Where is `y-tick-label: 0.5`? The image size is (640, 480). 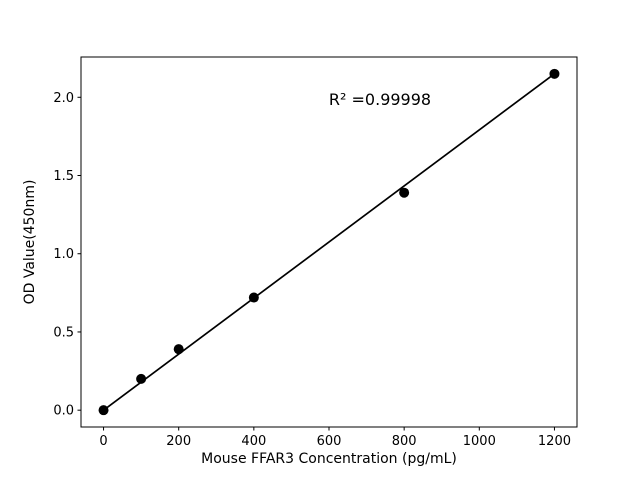 y-tick-label: 0.5 is located at coordinates (63, 332).